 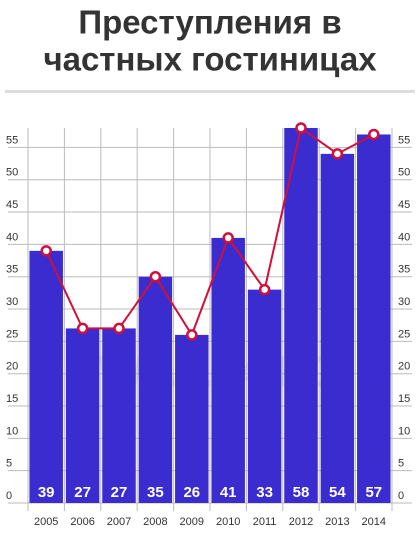 What do you see at coordinates (374, 522) in the screenshot?
I see `x-tick-label: 2014` at bounding box center [374, 522].